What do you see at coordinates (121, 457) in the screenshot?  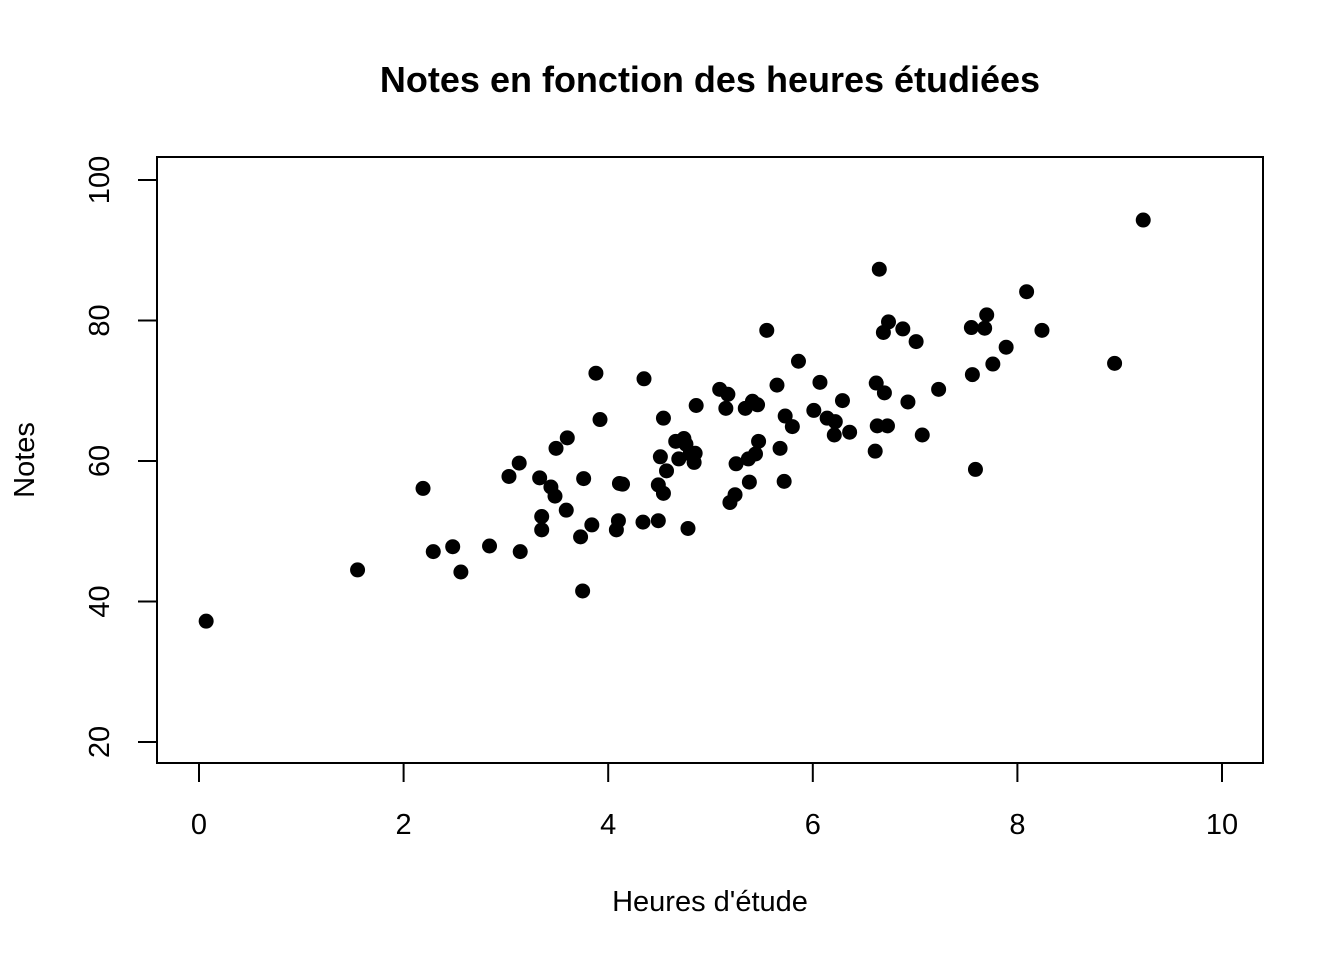 I see `y-axis: 20 40 60 80 100` at bounding box center [121, 457].